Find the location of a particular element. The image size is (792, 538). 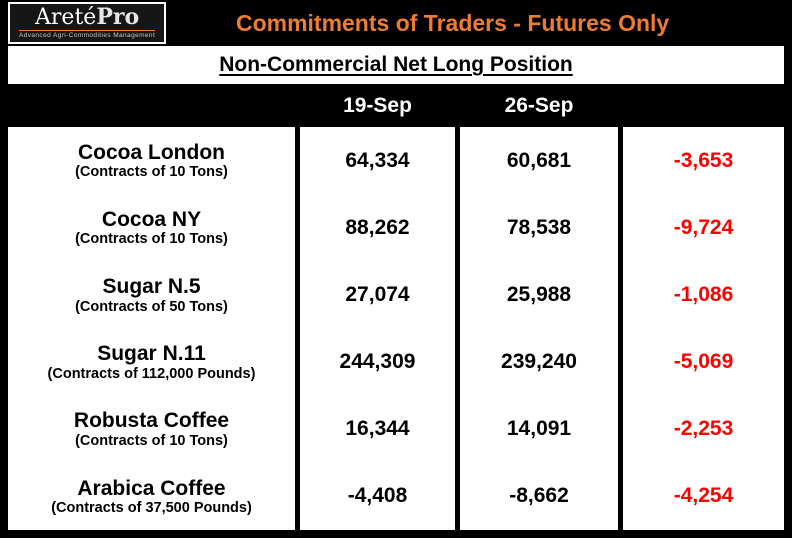

logo-brand-text: AretéPro is located at coordinates (87, 17).